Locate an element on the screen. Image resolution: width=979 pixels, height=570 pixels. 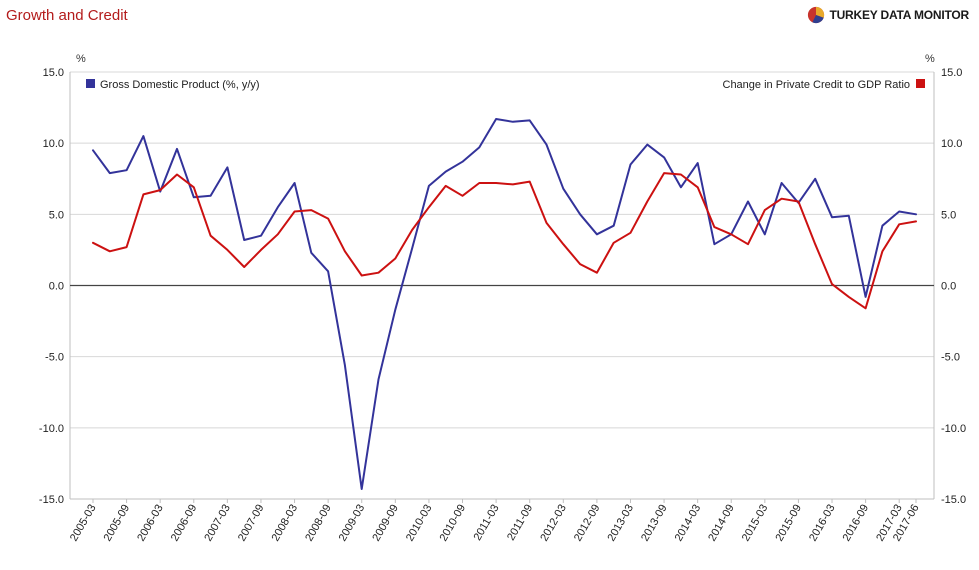
y-axis-unit-left: % is located at coordinates (81, 59).